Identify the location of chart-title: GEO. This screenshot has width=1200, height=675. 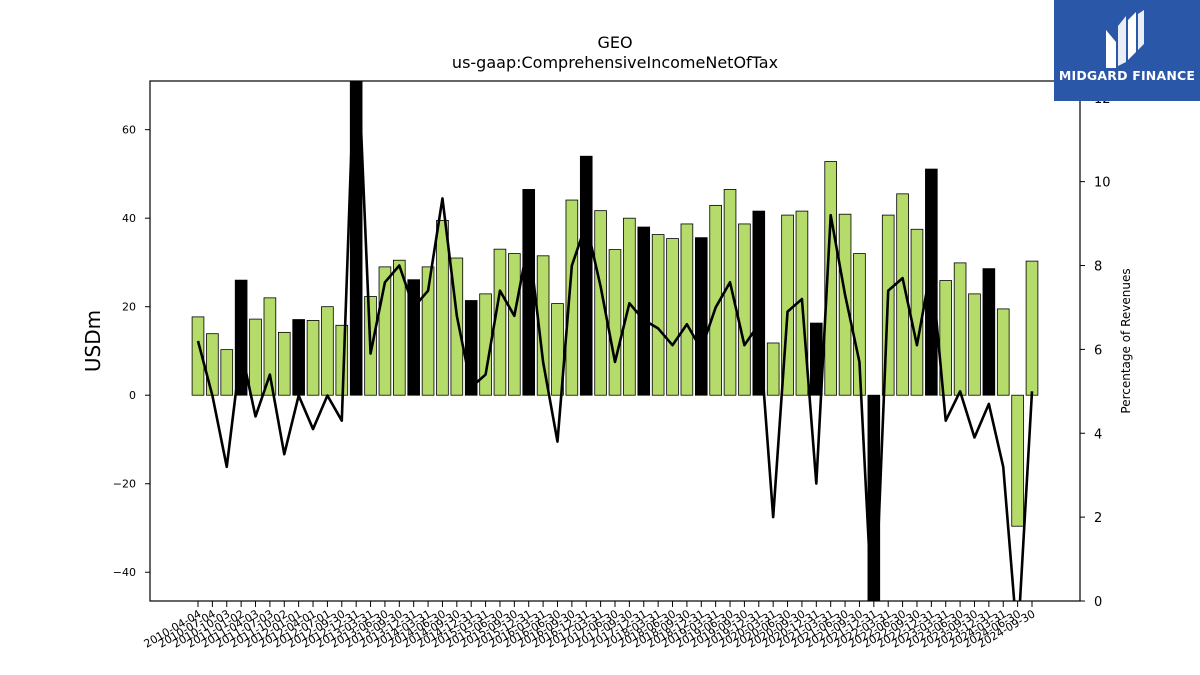
(614, 42).